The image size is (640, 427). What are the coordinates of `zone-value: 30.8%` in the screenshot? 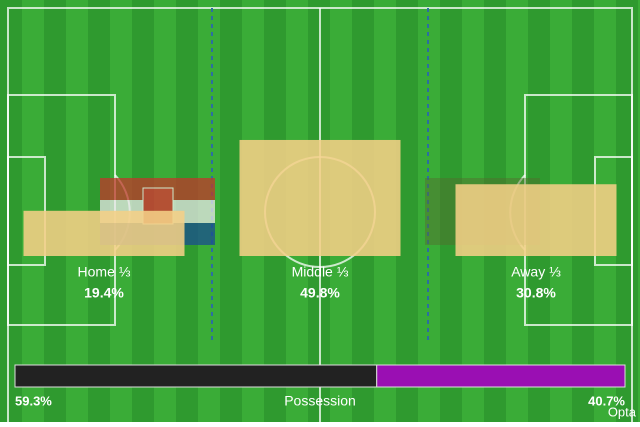 It's located at (536, 293).